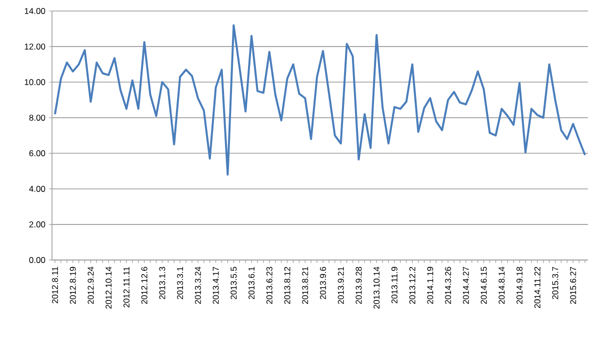 The image size is (590, 337). What do you see at coordinates (144, 285) in the screenshot?
I see `x-tick-label: 2012.12.6` at bounding box center [144, 285].